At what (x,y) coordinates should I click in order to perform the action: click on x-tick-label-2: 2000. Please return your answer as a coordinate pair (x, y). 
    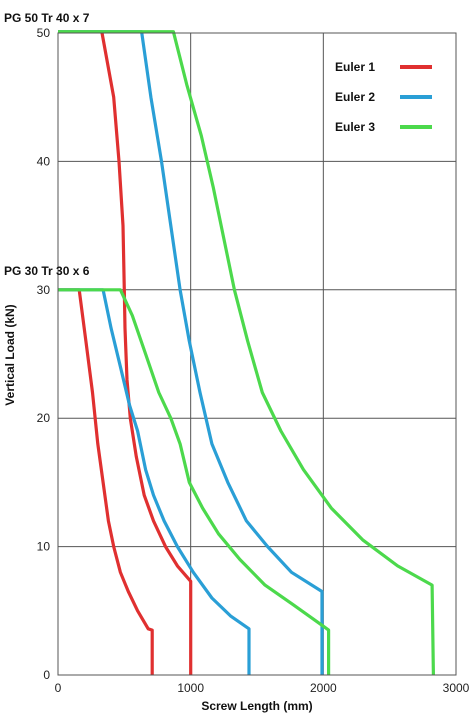
    Looking at the image, I should click on (323, 688).